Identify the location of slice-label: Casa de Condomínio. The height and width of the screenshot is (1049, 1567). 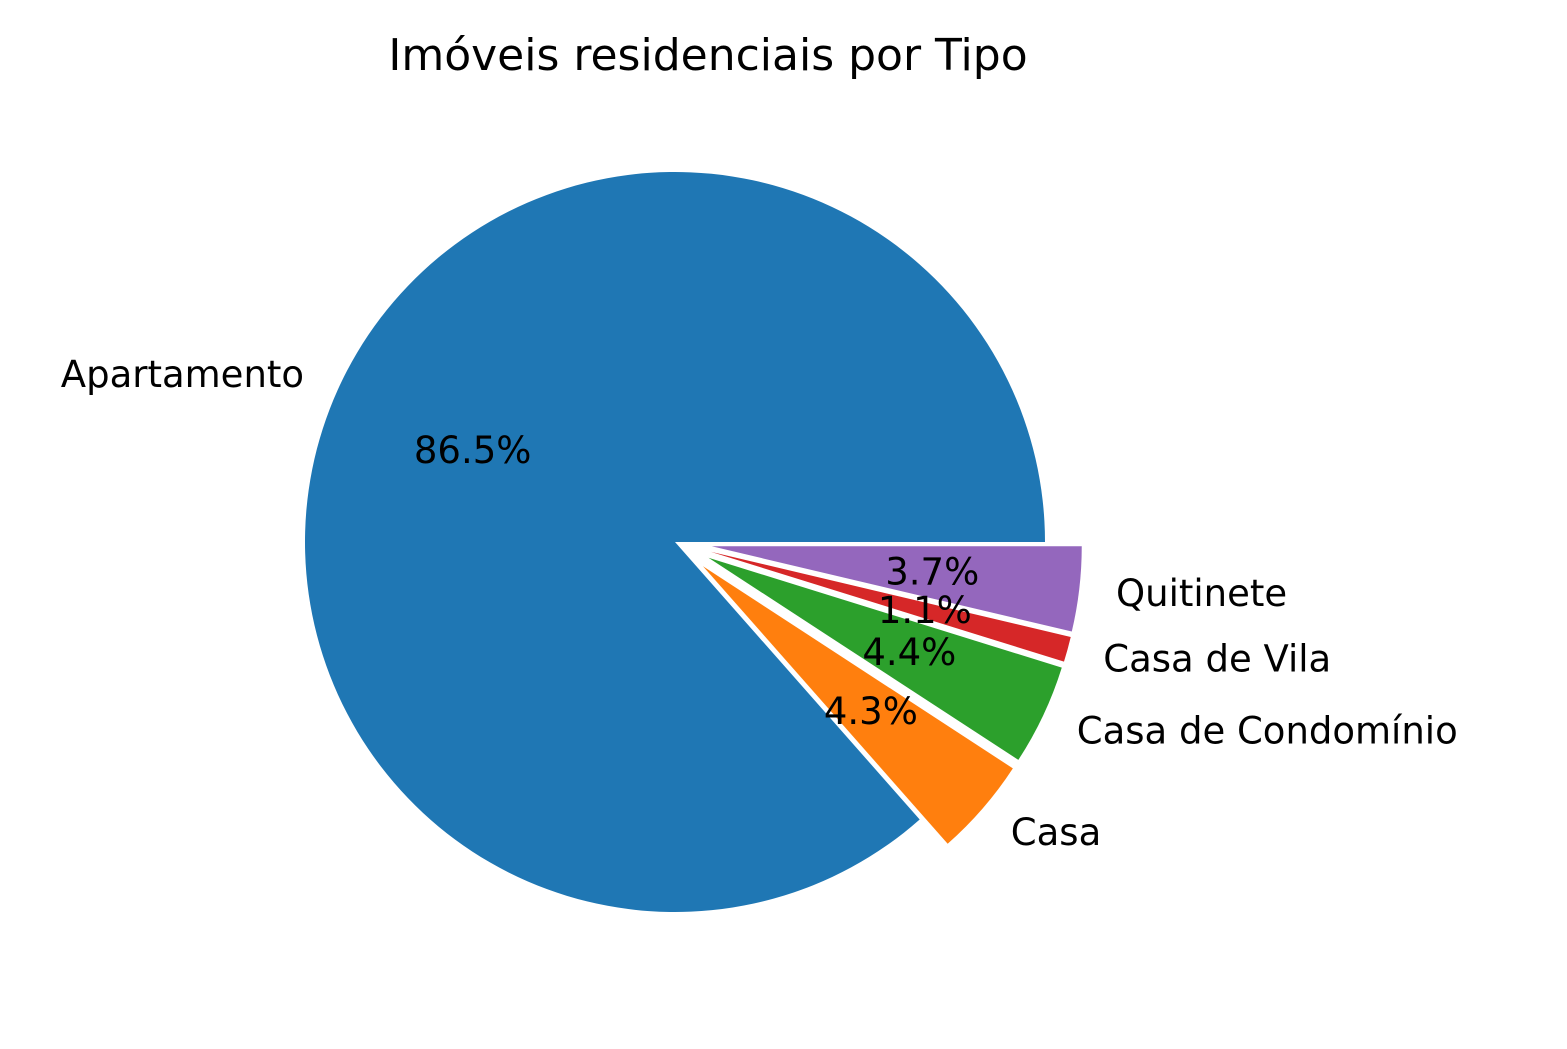
(1267, 731).